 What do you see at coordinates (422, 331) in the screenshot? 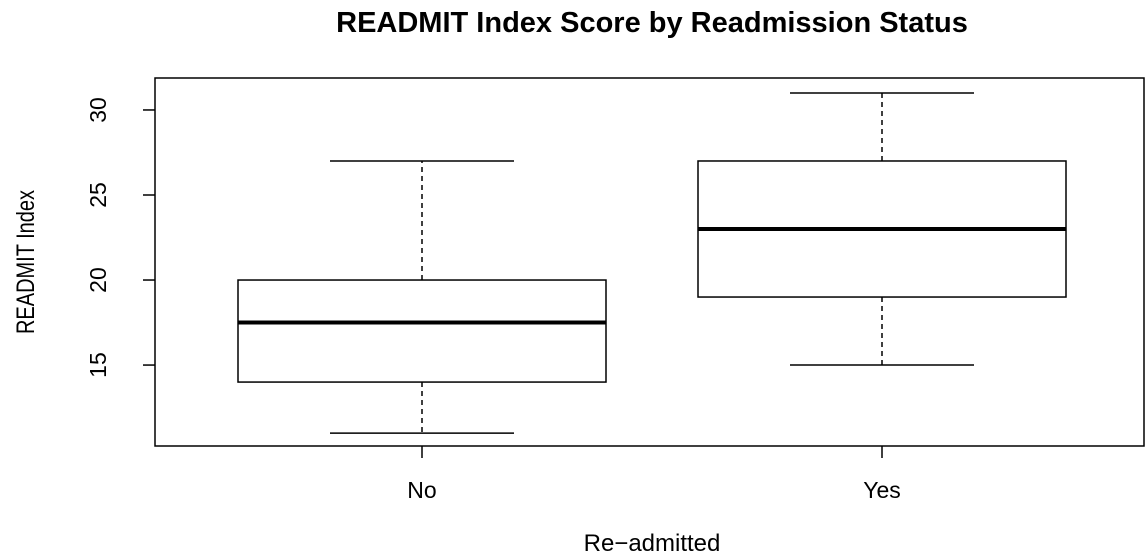
I see `box` at bounding box center [422, 331].